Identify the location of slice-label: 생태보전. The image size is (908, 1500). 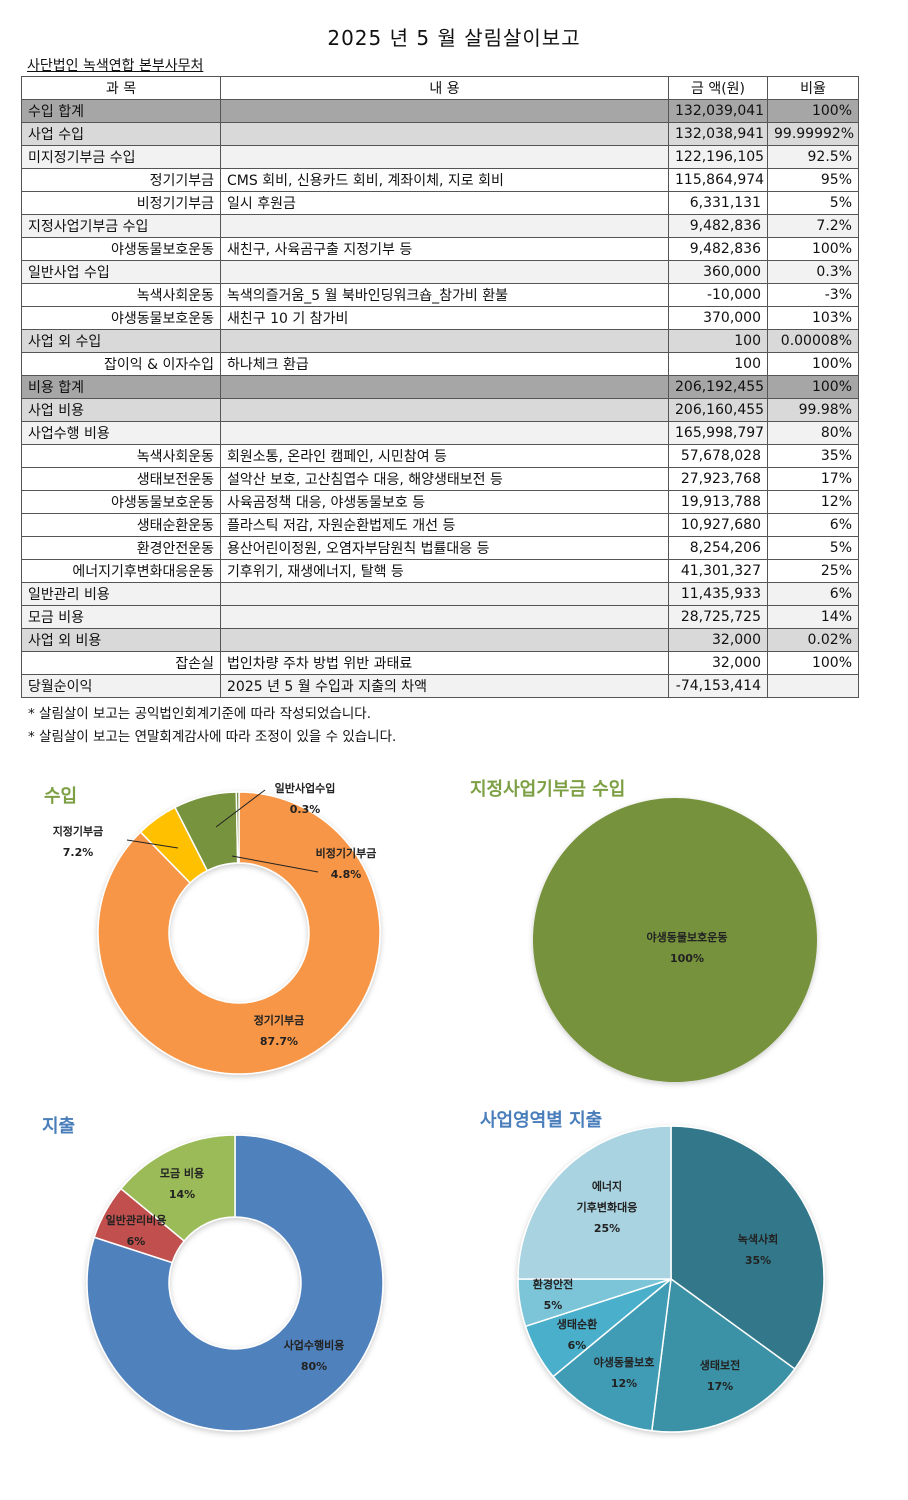
(720, 1365).